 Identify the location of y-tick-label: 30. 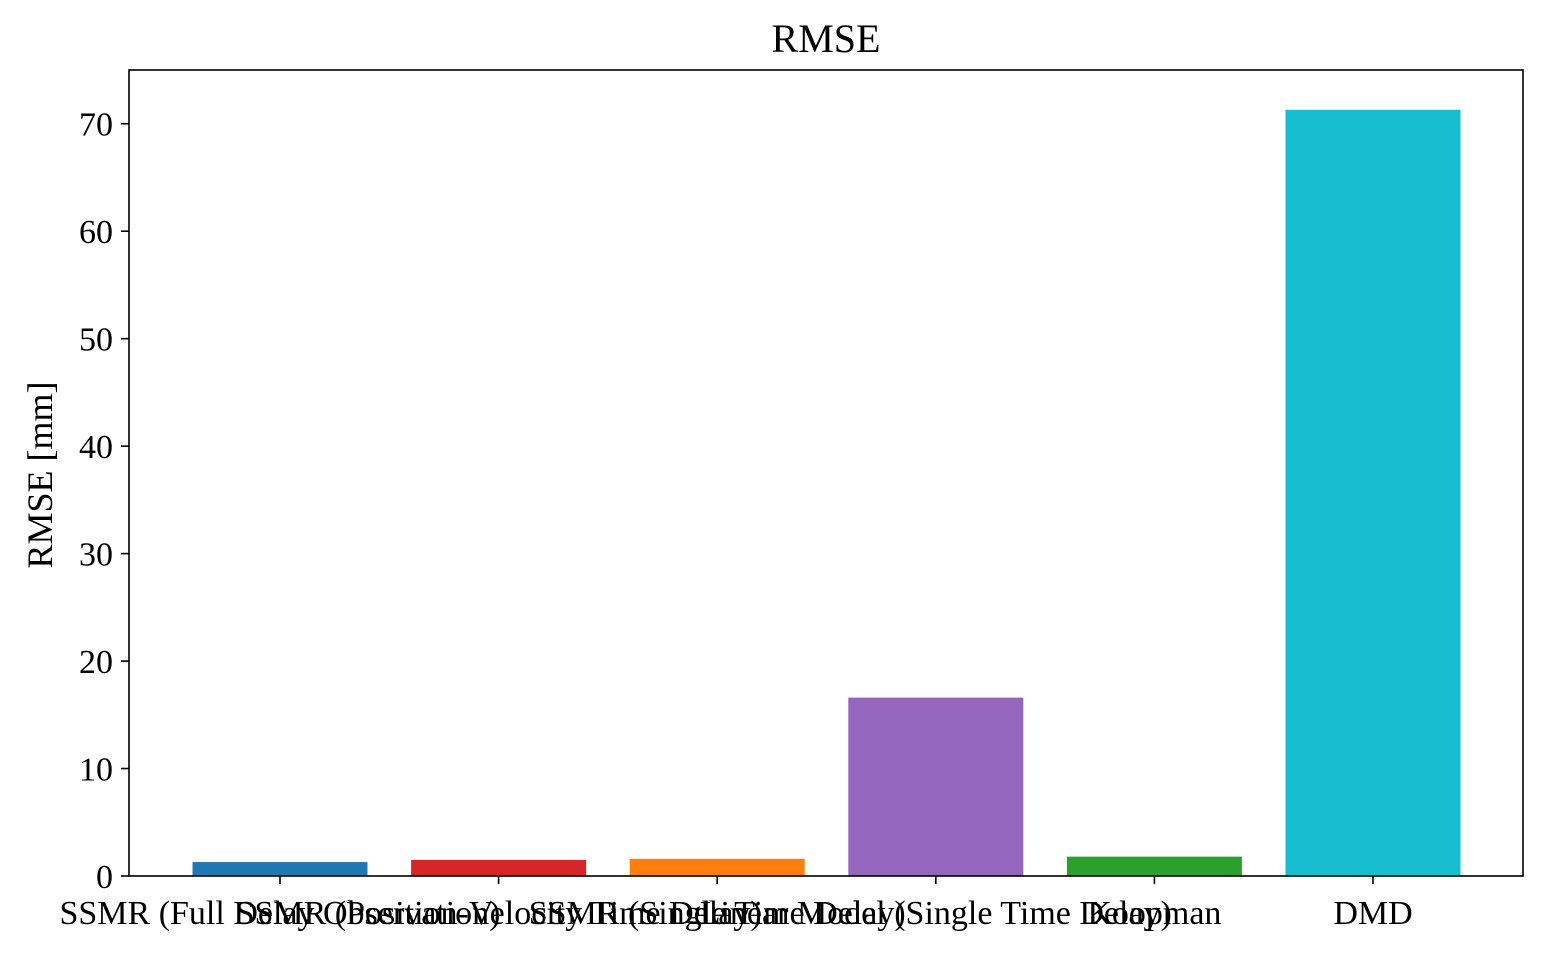
(96, 555).